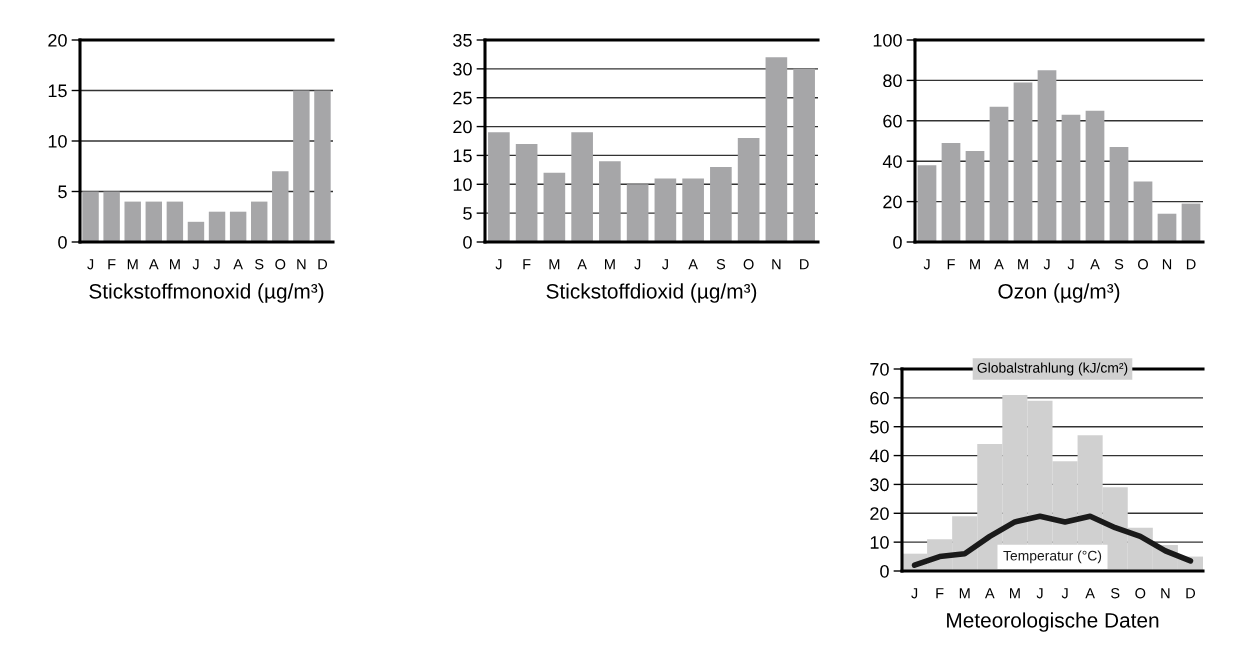 The image size is (1240, 665). Describe the element at coordinates (462, 40) in the screenshot. I see `y-tick-label: 35` at that location.